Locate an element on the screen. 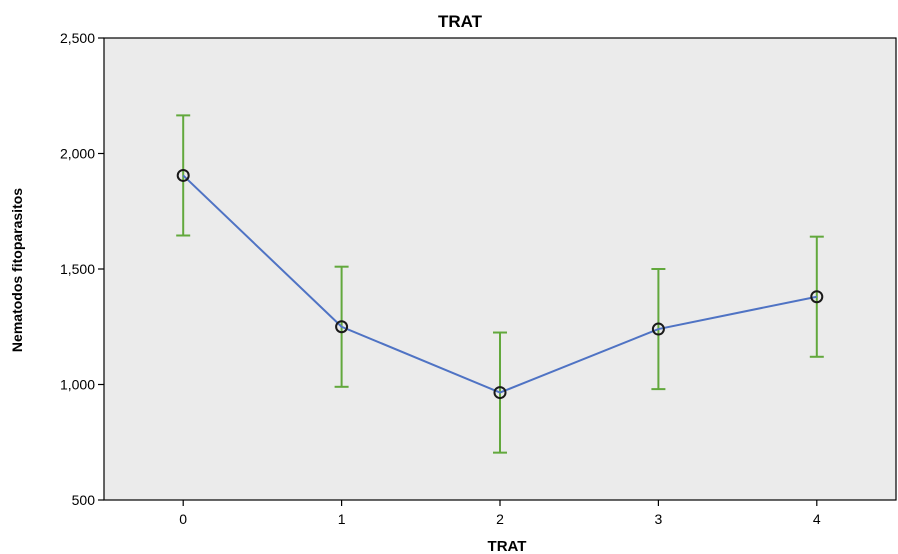  x-tick-label: 4 is located at coordinates (817, 519).